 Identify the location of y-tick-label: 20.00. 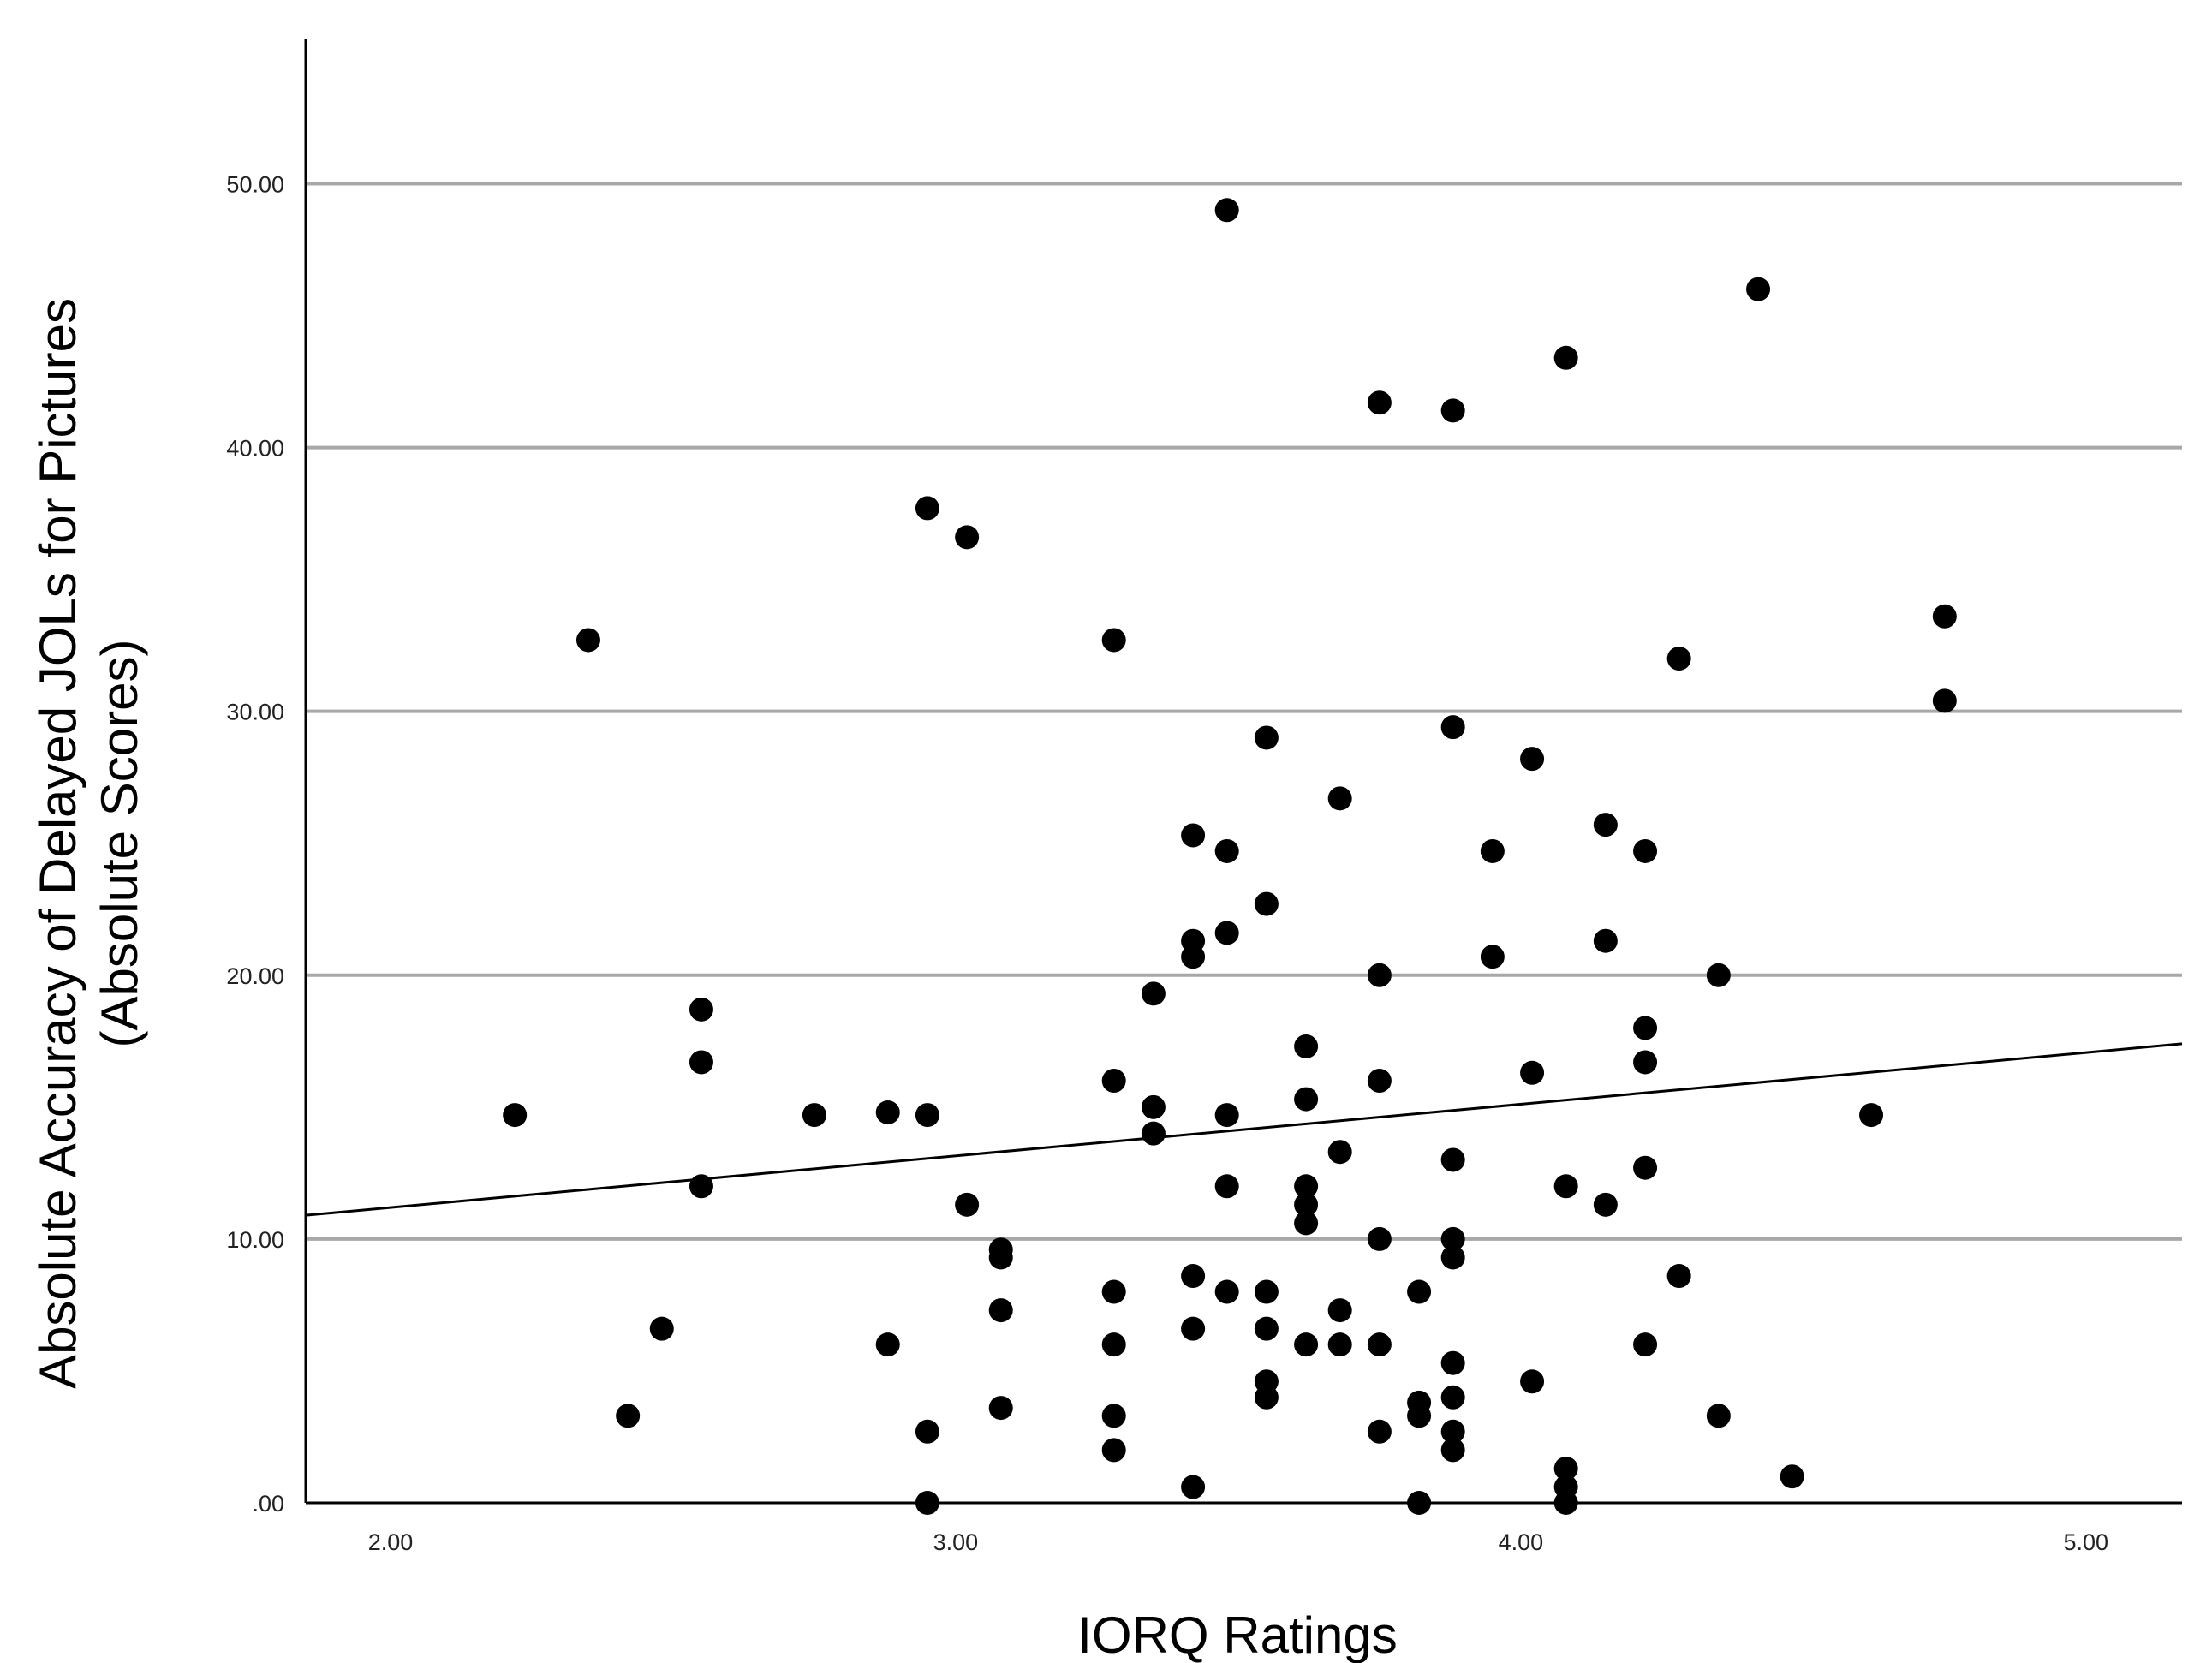
(255, 976).